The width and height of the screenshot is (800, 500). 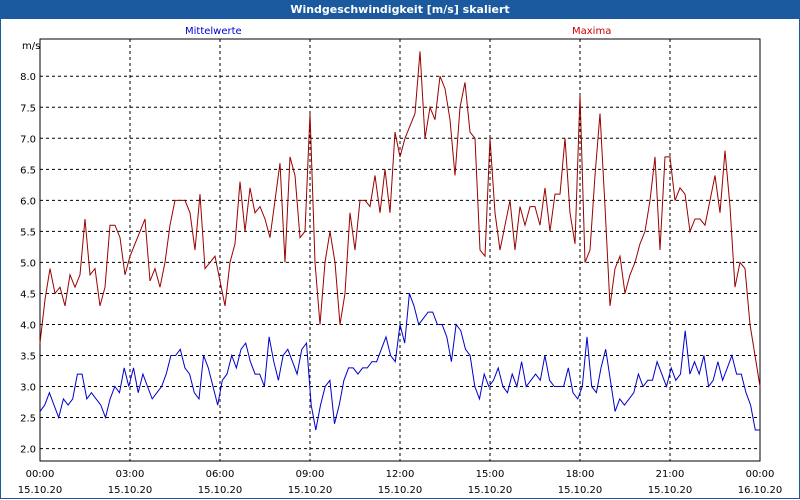 What do you see at coordinates (28, 325) in the screenshot?
I see `y-tick-label: 4.0` at bounding box center [28, 325].